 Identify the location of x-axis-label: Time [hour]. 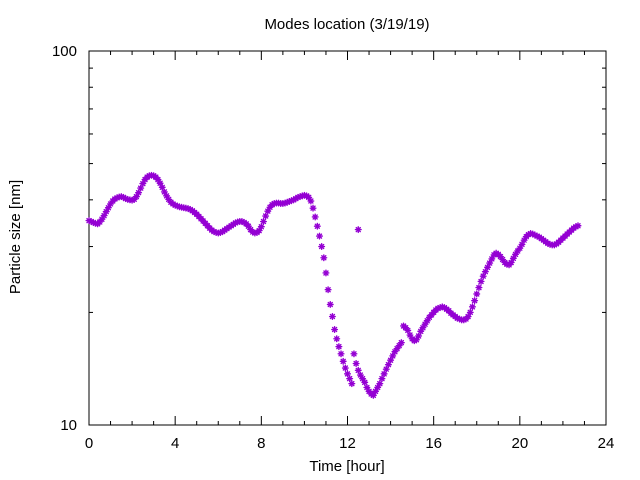
(346, 466).